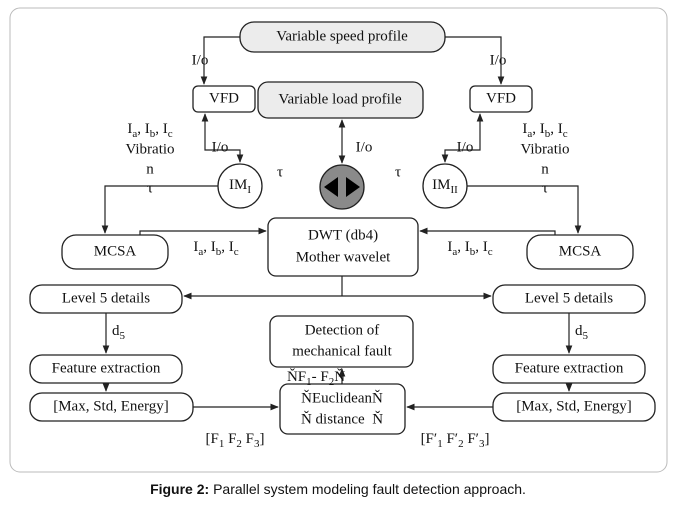 This screenshot has width=677, height=510. I want to click on subscript: 5, so click(586, 336).